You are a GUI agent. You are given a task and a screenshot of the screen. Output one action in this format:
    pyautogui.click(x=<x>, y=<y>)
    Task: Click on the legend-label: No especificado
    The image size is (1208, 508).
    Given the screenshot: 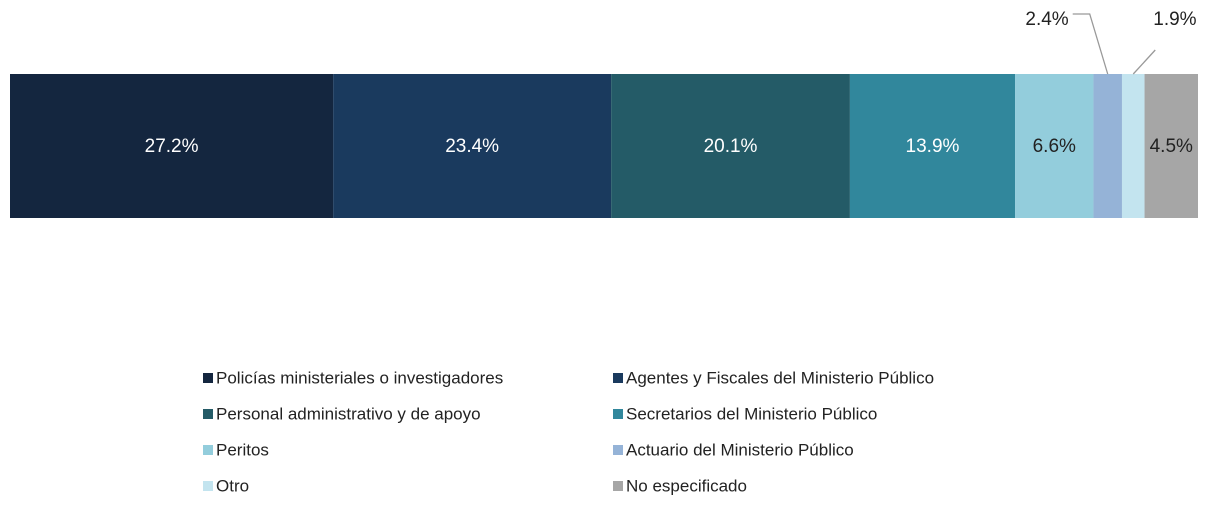 What is the action you would take?
    pyautogui.click(x=686, y=485)
    